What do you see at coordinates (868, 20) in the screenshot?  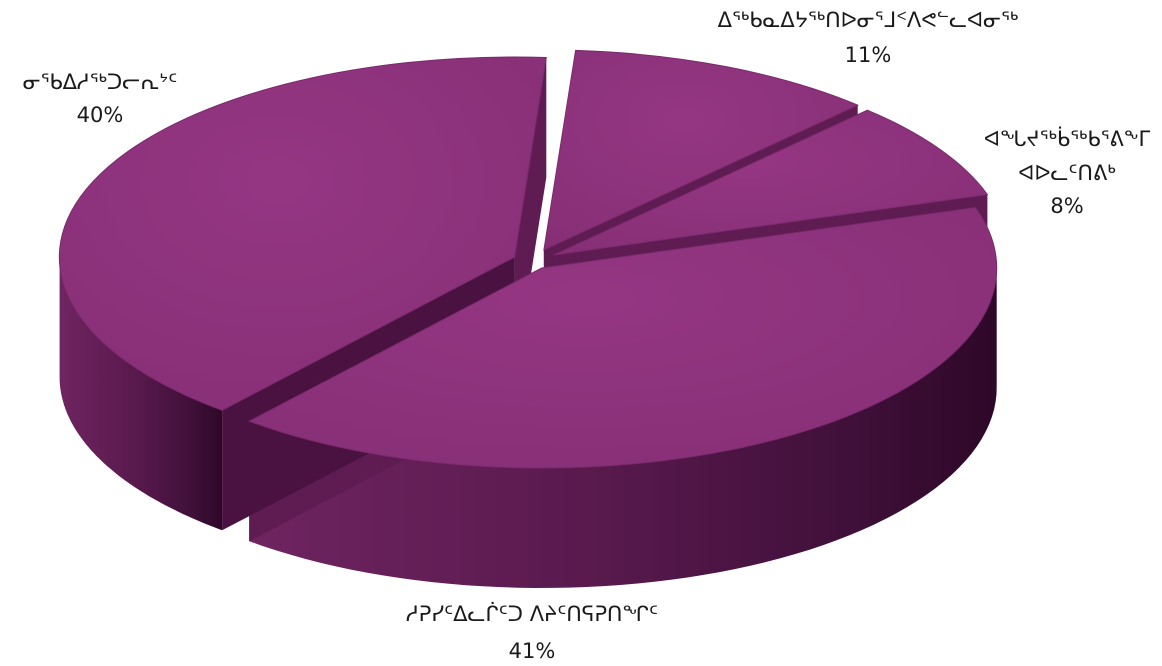 I see `slice-label-0: ᐃᖅᑲᓇᐃᔭᖅᑎᐅᓂᕐᒧᑉᐱᕙᓪᓚᐊᓂᖅ` at bounding box center [868, 20].